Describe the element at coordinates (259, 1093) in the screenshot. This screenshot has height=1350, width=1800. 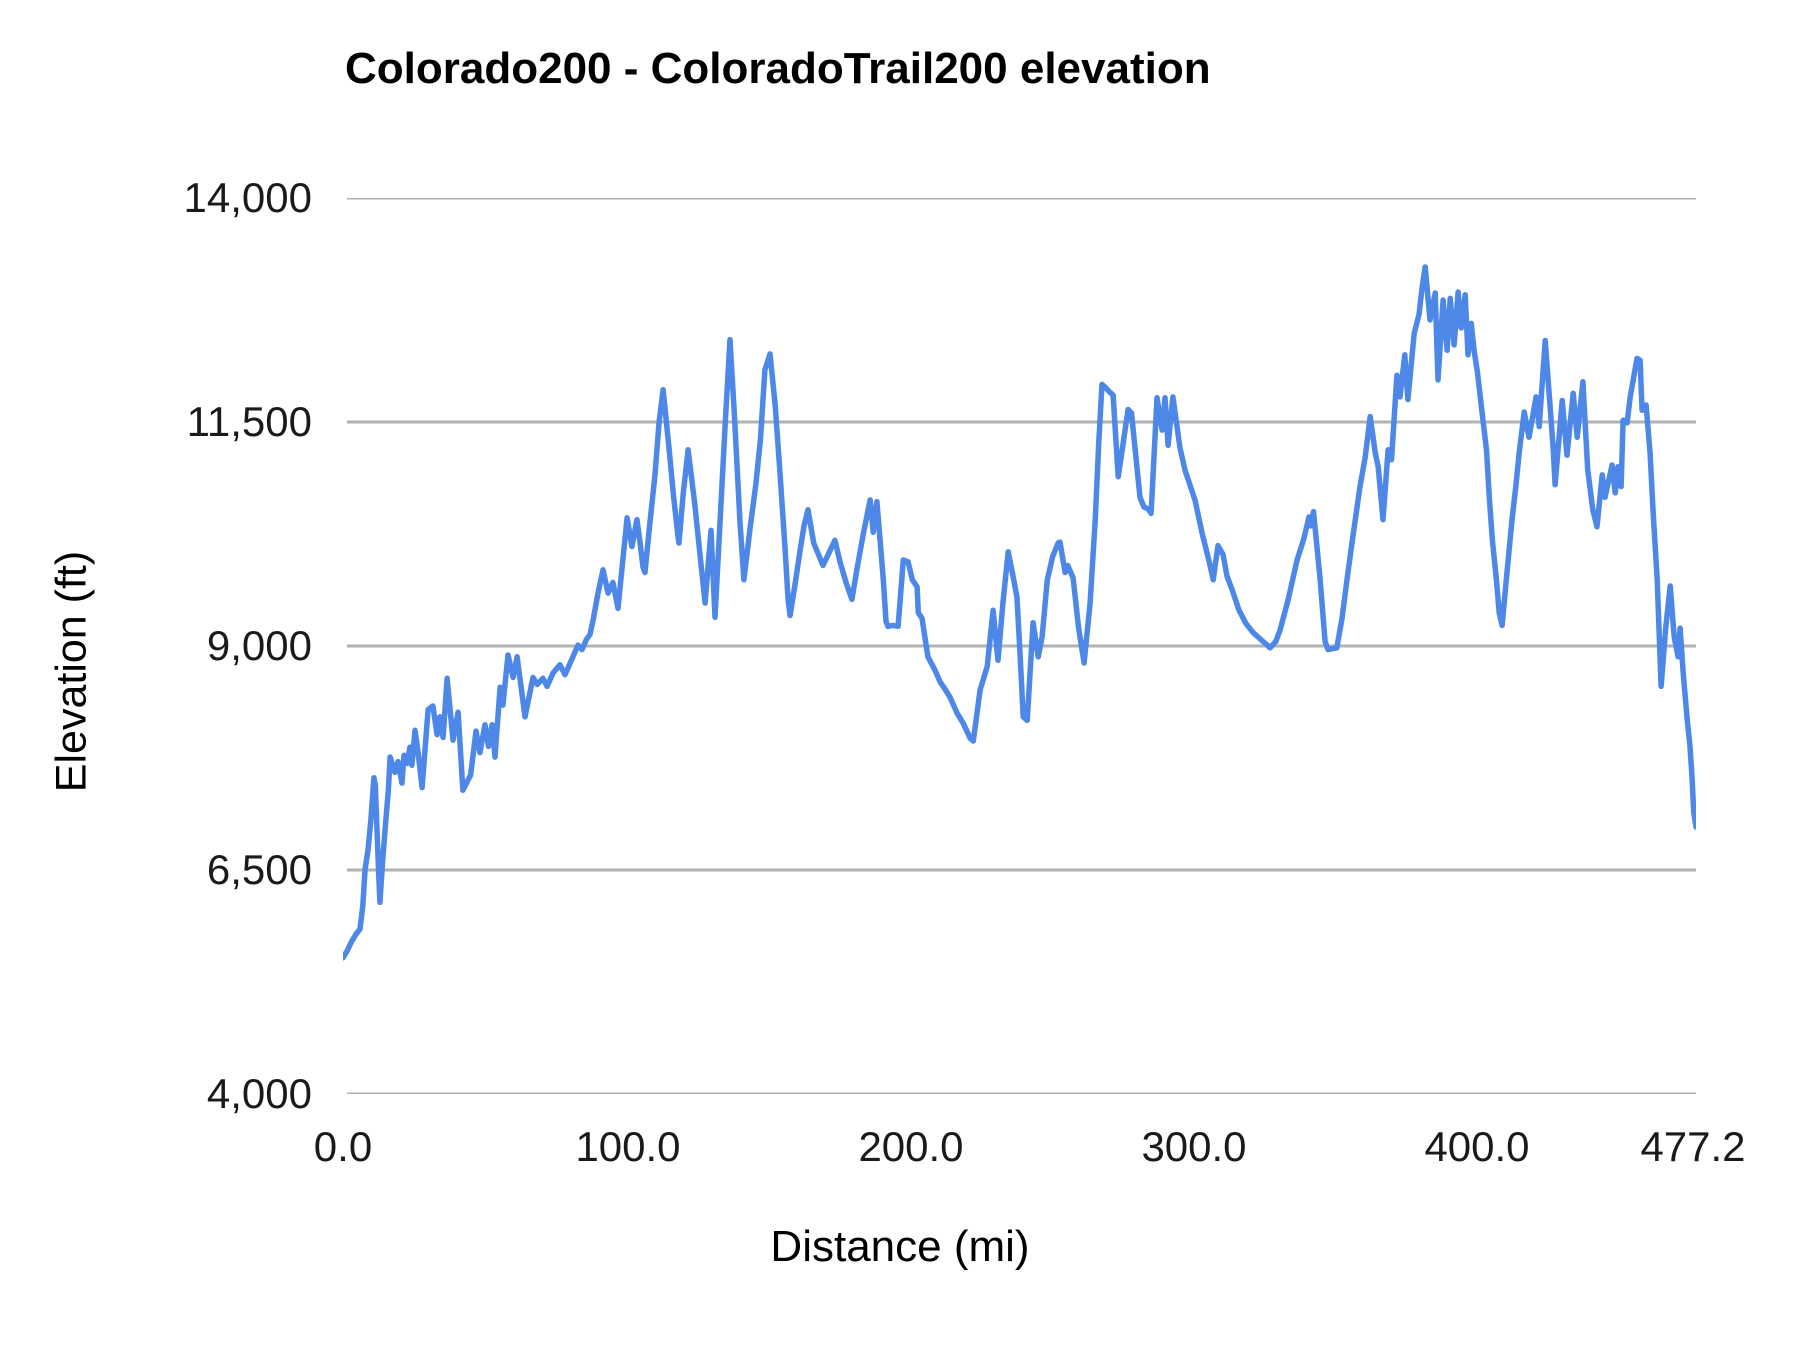
I see `y-tick-4000: 4,000` at that location.